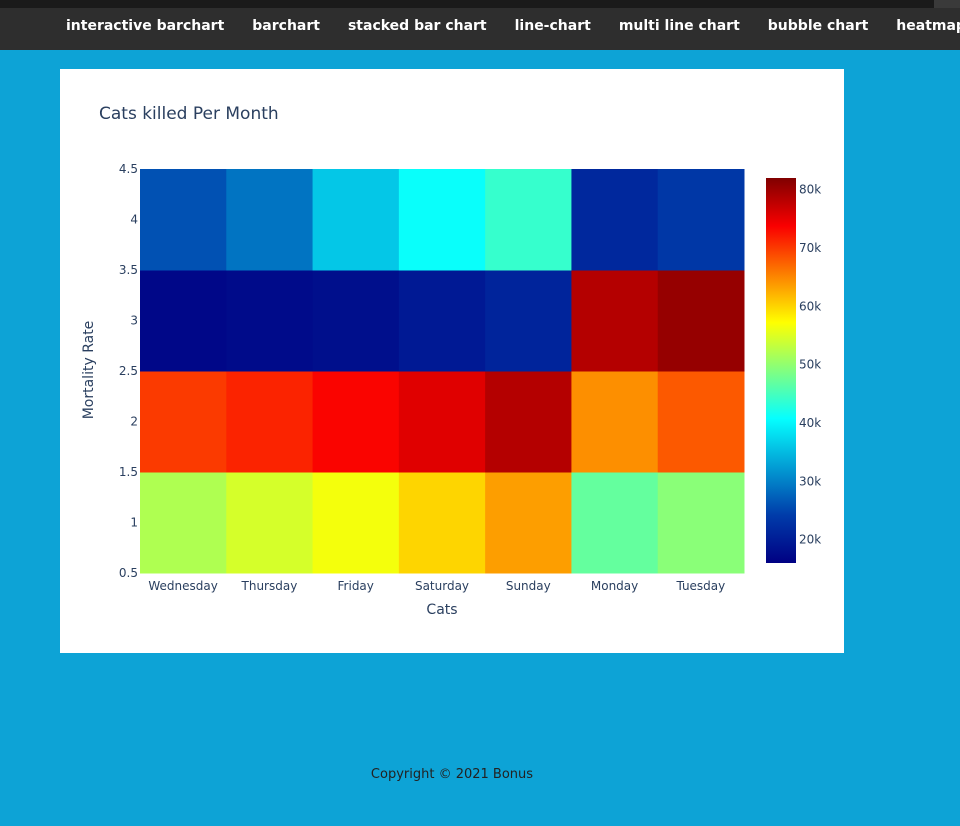 The width and height of the screenshot is (960, 826). What do you see at coordinates (947, 4) in the screenshot?
I see `navbar-corner` at bounding box center [947, 4].